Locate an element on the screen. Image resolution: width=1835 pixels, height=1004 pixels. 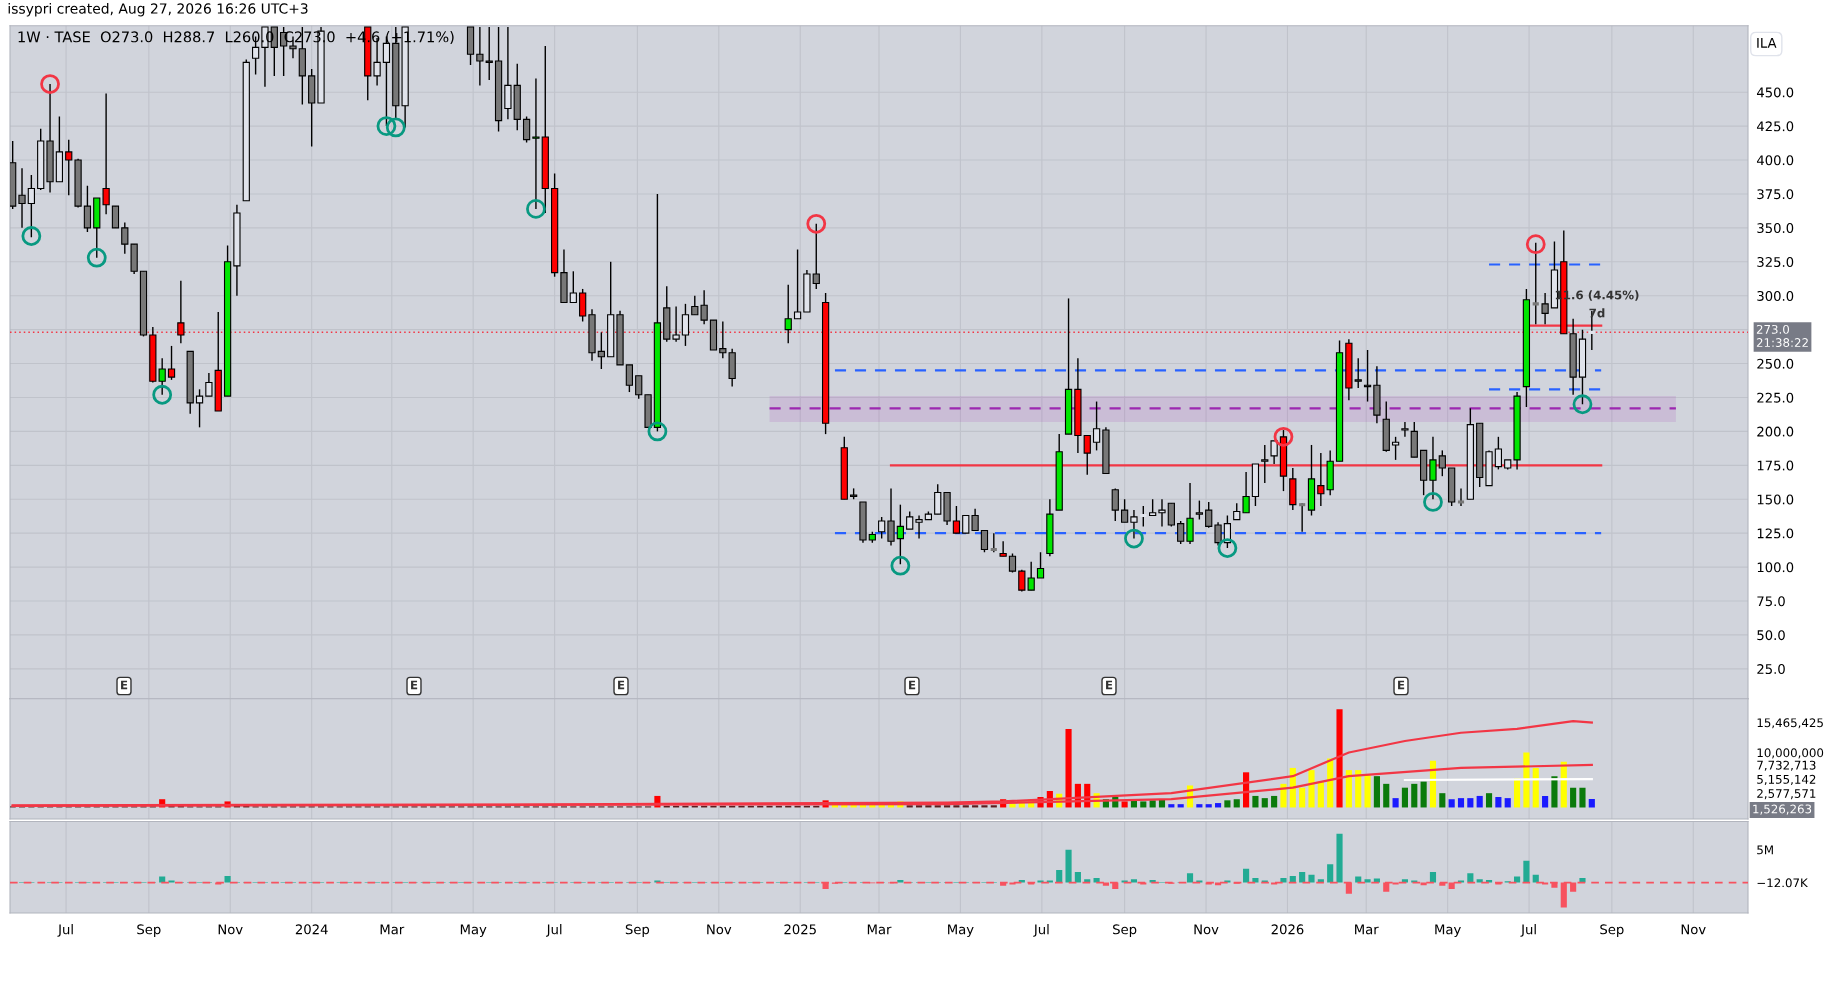
text: ILA is located at coordinates (1767, 43).